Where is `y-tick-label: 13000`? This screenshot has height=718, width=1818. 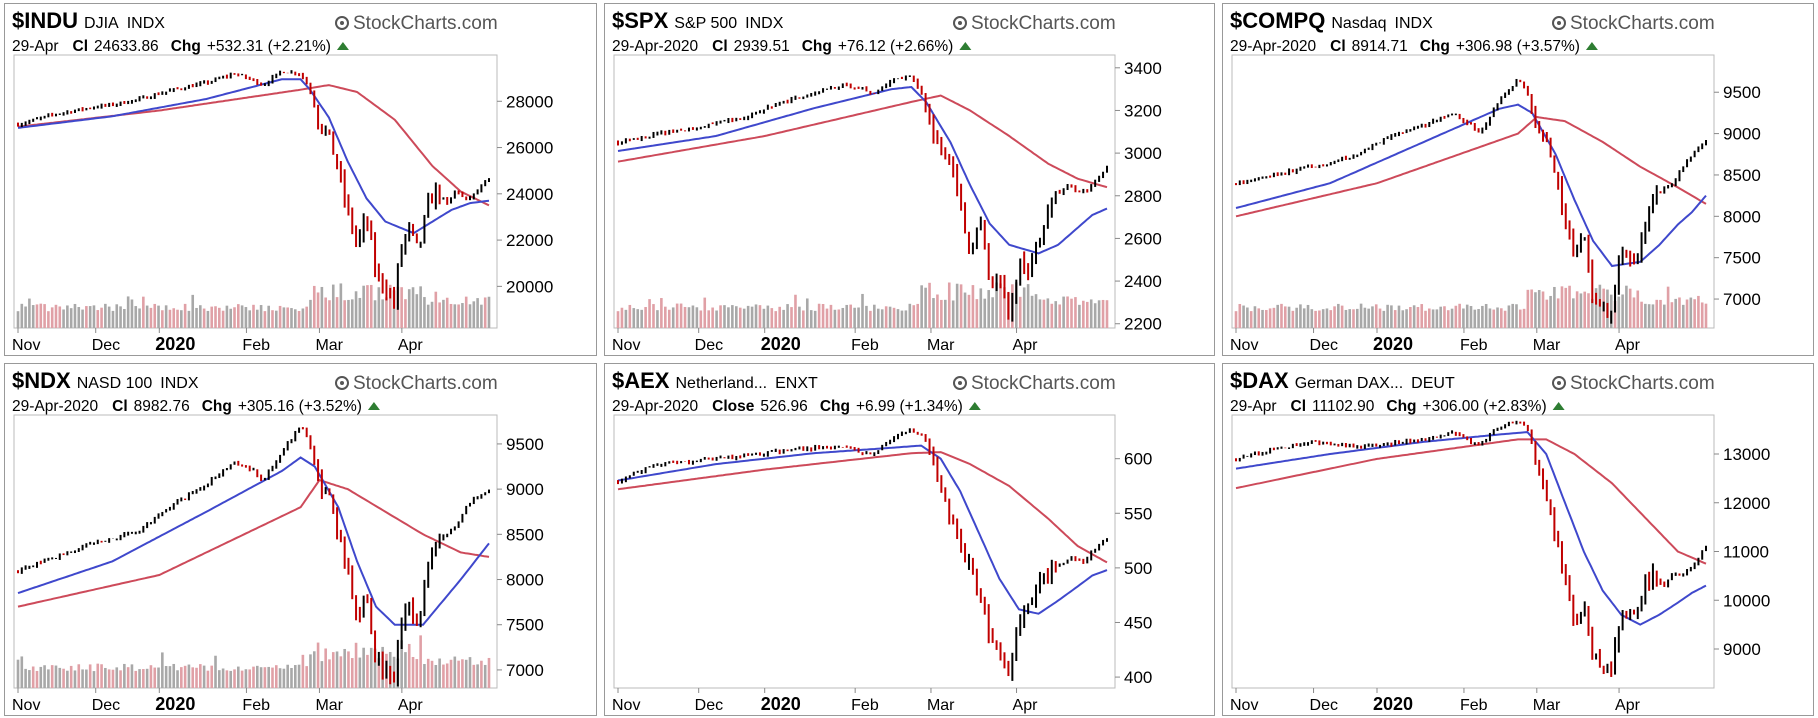
y-tick-label: 13000 is located at coordinates (1746, 454).